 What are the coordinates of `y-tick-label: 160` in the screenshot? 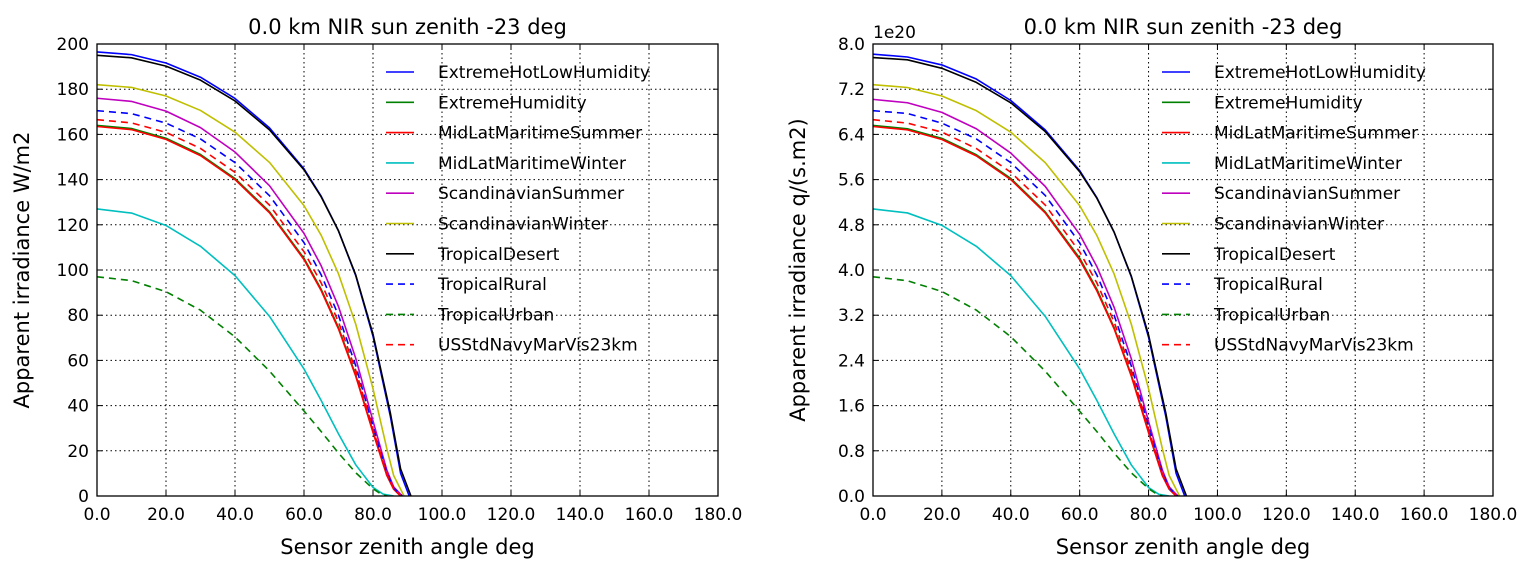 It's located at (73, 135).